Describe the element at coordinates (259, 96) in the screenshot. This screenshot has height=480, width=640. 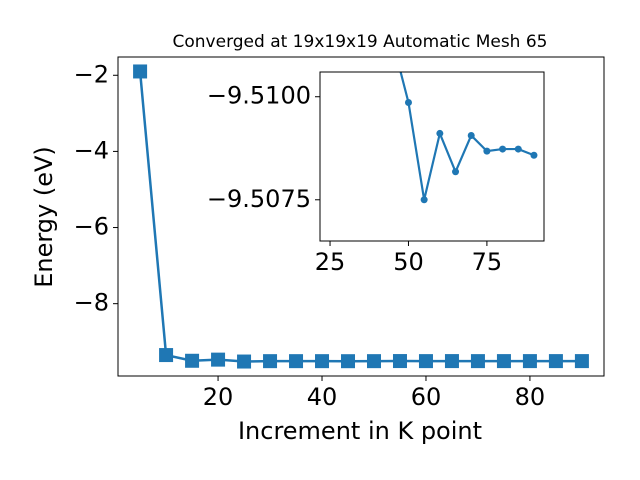
I see `y-tick-label: −9.5100` at that location.